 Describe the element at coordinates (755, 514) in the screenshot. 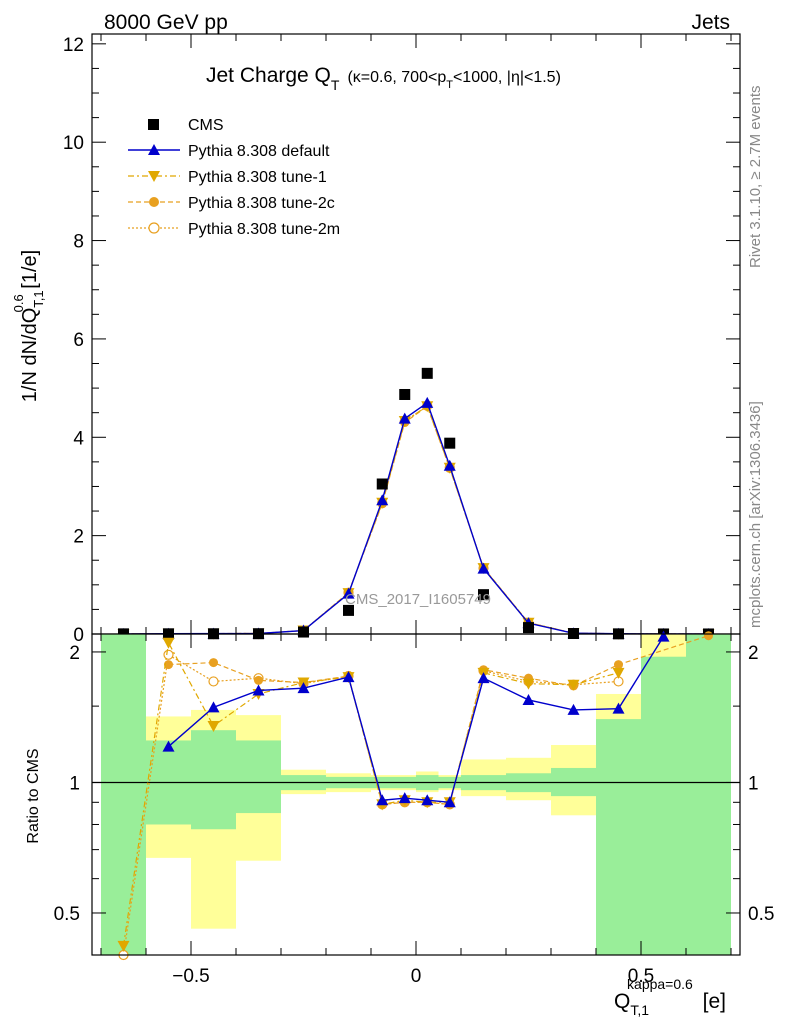

I see `mcplots-label: mcplots.cern.ch [arXiv:1306.3436]` at that location.